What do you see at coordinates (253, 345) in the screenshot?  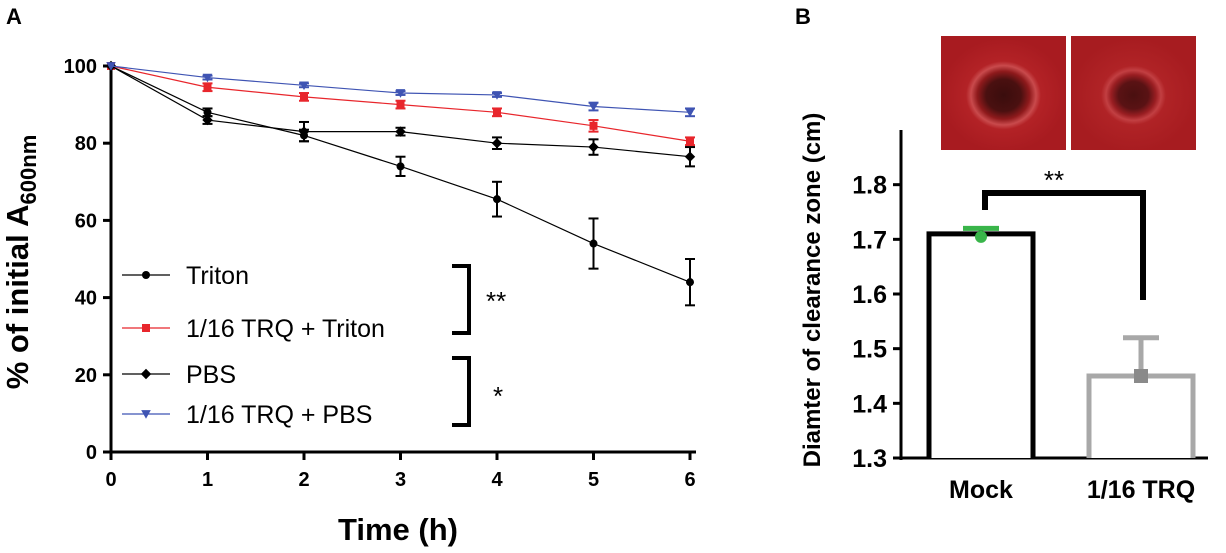 I see `panel-a-legend: Triton 1/16 TRQ + Triton PBS 1/16 TRQ + PBS` at bounding box center [253, 345].